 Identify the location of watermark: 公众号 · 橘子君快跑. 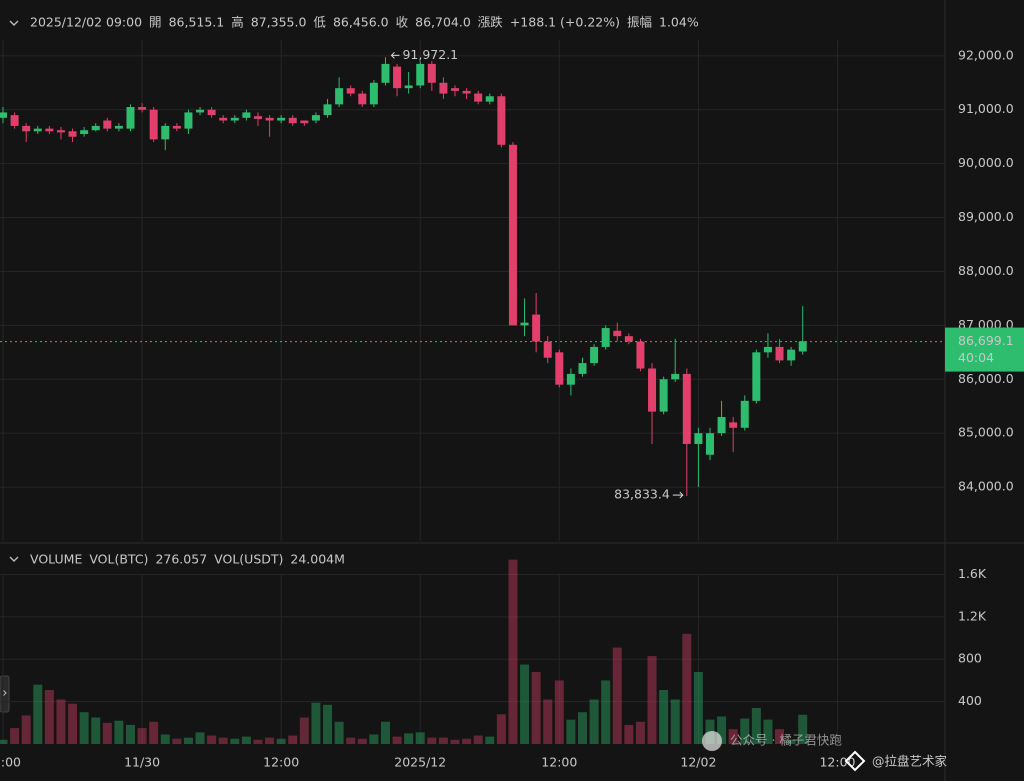
(786, 740).